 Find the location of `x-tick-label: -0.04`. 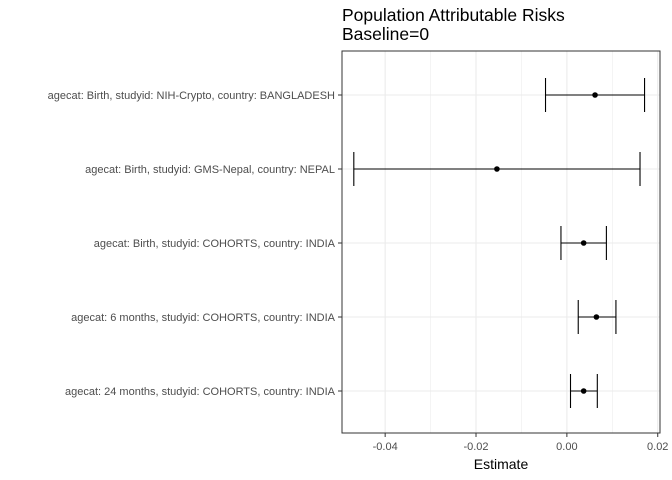

x-tick-label: -0.04 is located at coordinates (385, 447).